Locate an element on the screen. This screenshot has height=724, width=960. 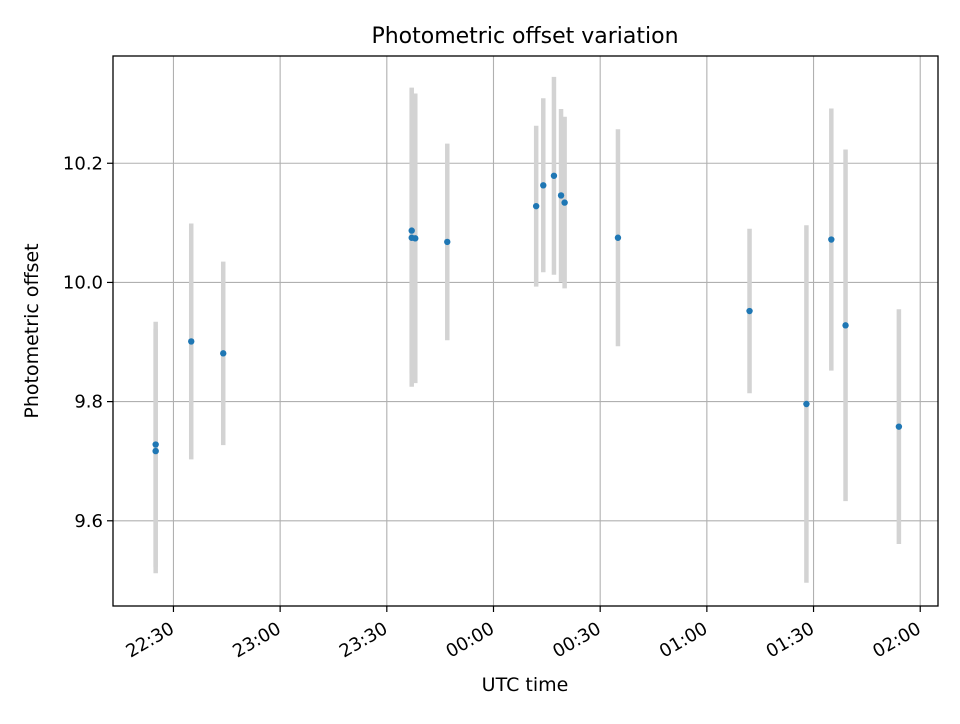
x-tick-label: 23:30 is located at coordinates (363, 640).